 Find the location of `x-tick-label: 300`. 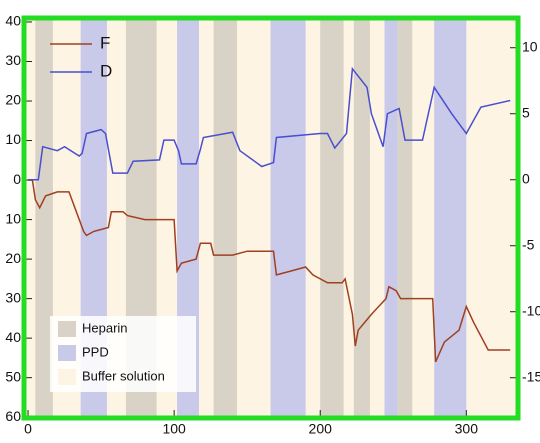

x-tick-label: 300 is located at coordinates (467, 429).